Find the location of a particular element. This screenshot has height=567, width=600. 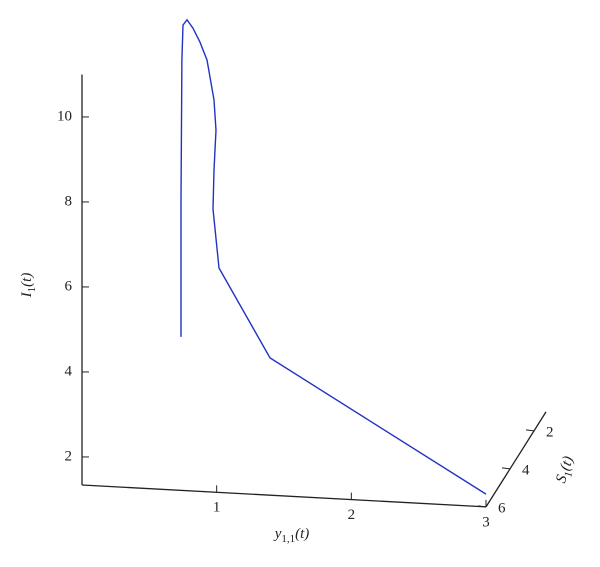

z-tick-label: 8 is located at coordinates (69, 201).